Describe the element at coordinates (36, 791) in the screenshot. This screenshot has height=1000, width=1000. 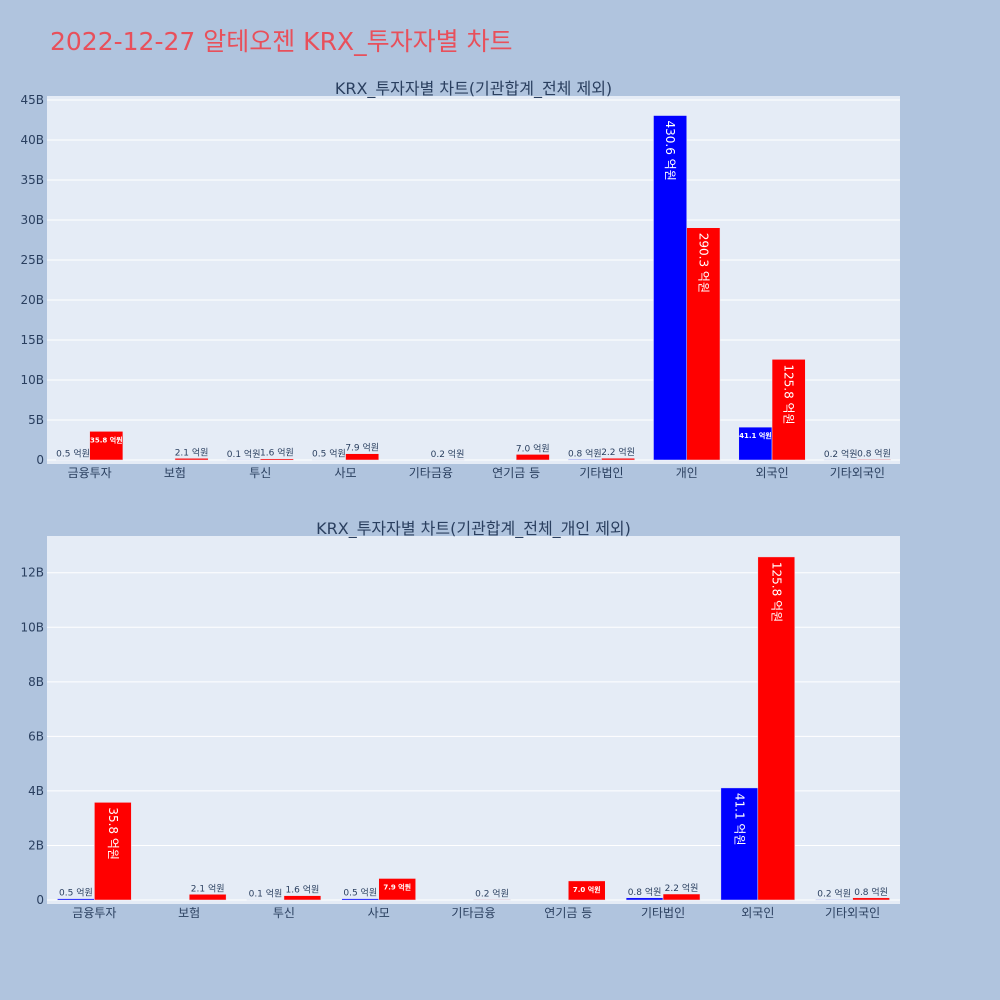
I see `y-tick-label: 4B` at that location.